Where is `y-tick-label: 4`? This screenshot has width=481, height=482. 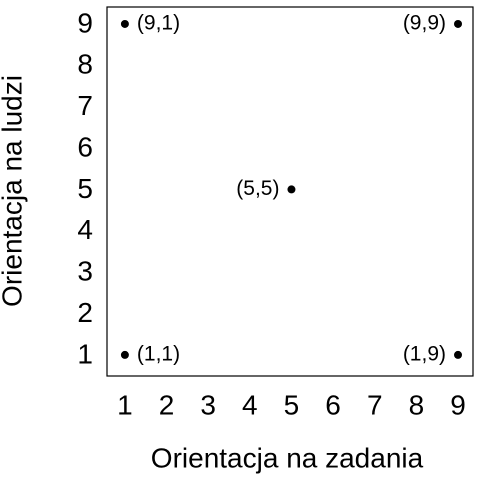
y-tick-label: 4 is located at coordinates (85, 229).